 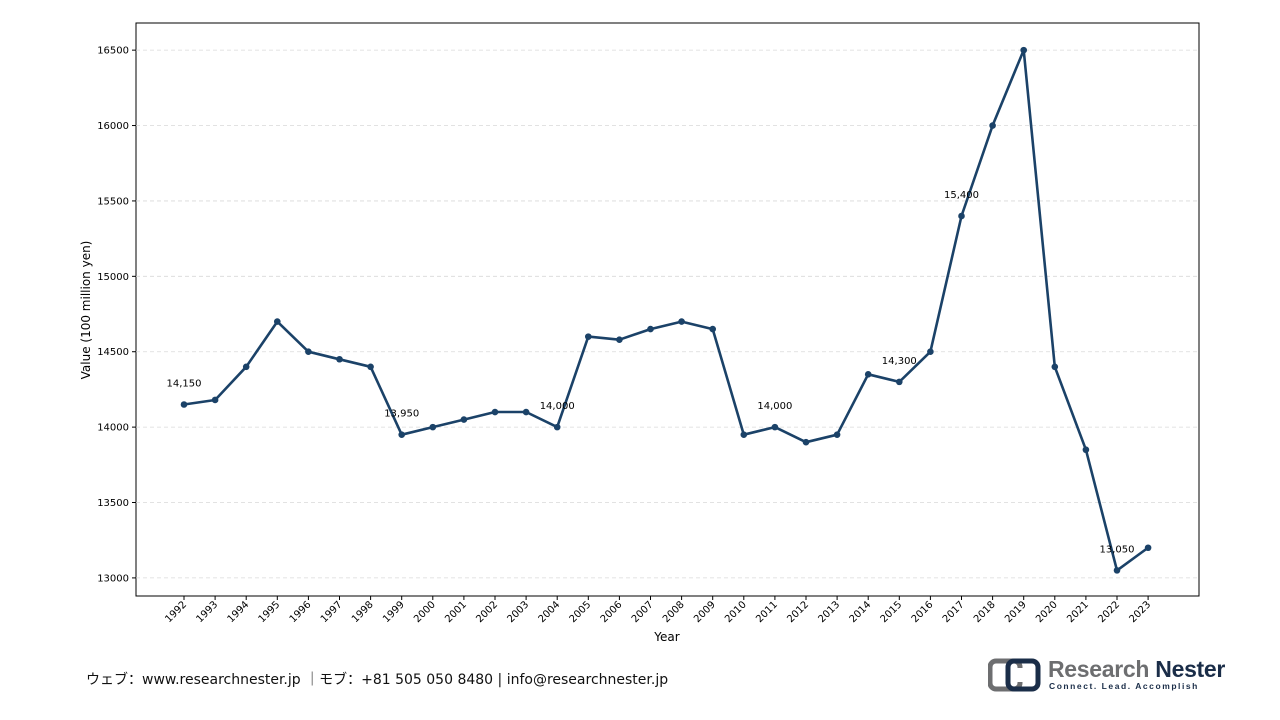 What do you see at coordinates (829, 612) in the screenshot?
I see `x-tick-label: 2013` at bounding box center [829, 612].